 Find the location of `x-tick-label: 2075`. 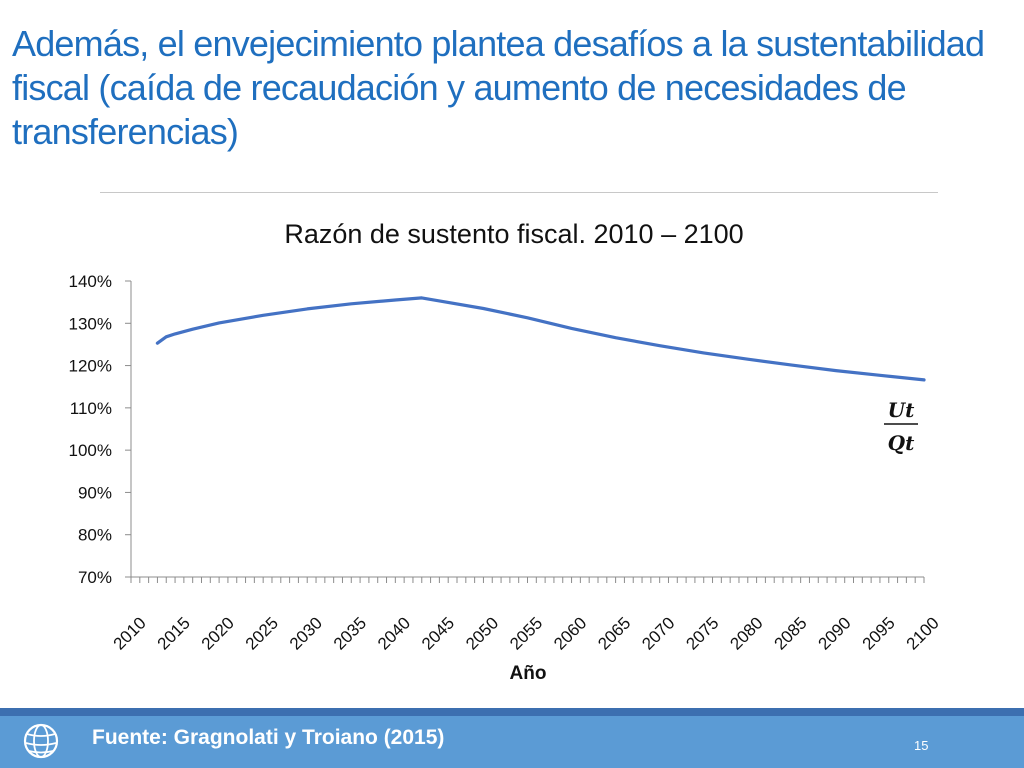

x-tick-label: 2075 is located at coordinates (702, 633).